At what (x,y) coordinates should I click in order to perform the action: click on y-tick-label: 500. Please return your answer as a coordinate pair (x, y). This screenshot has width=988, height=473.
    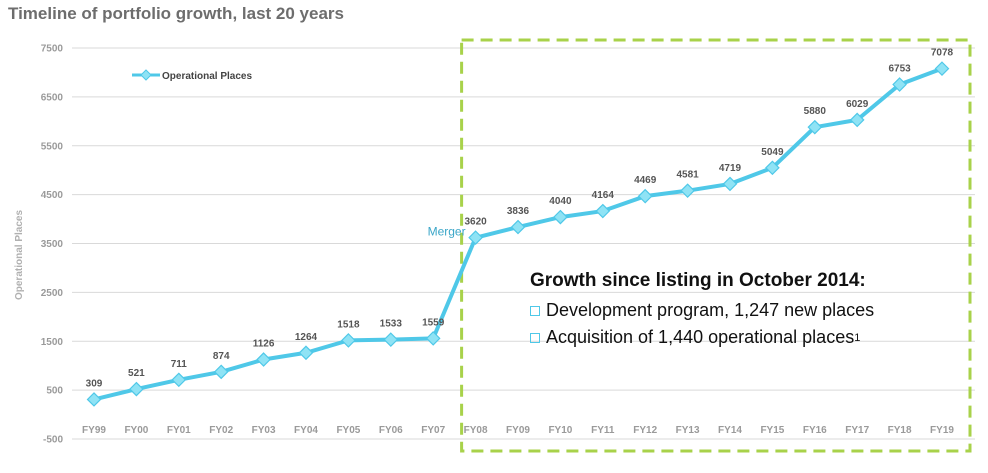
    Looking at the image, I should click on (54, 391).